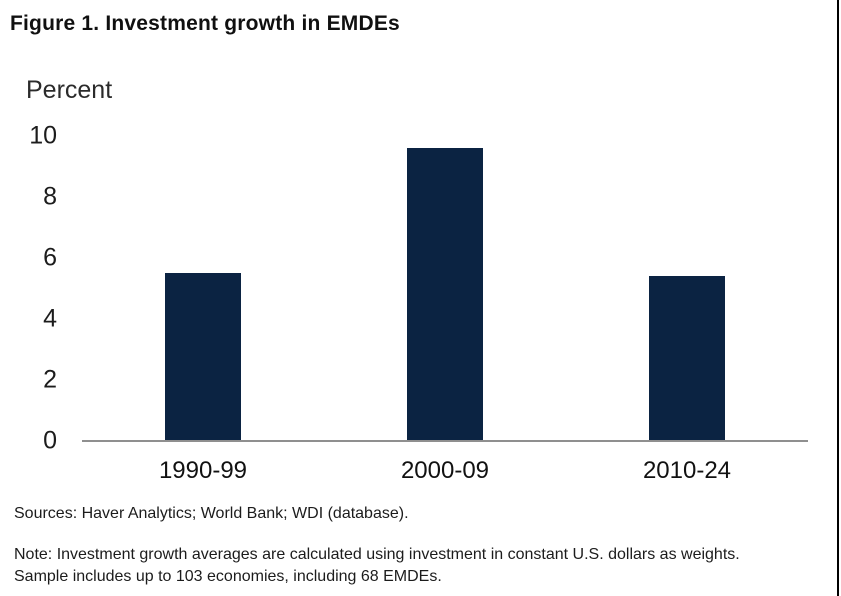 This screenshot has width=841, height=596. I want to click on y-tick-label: 6, so click(50, 257).